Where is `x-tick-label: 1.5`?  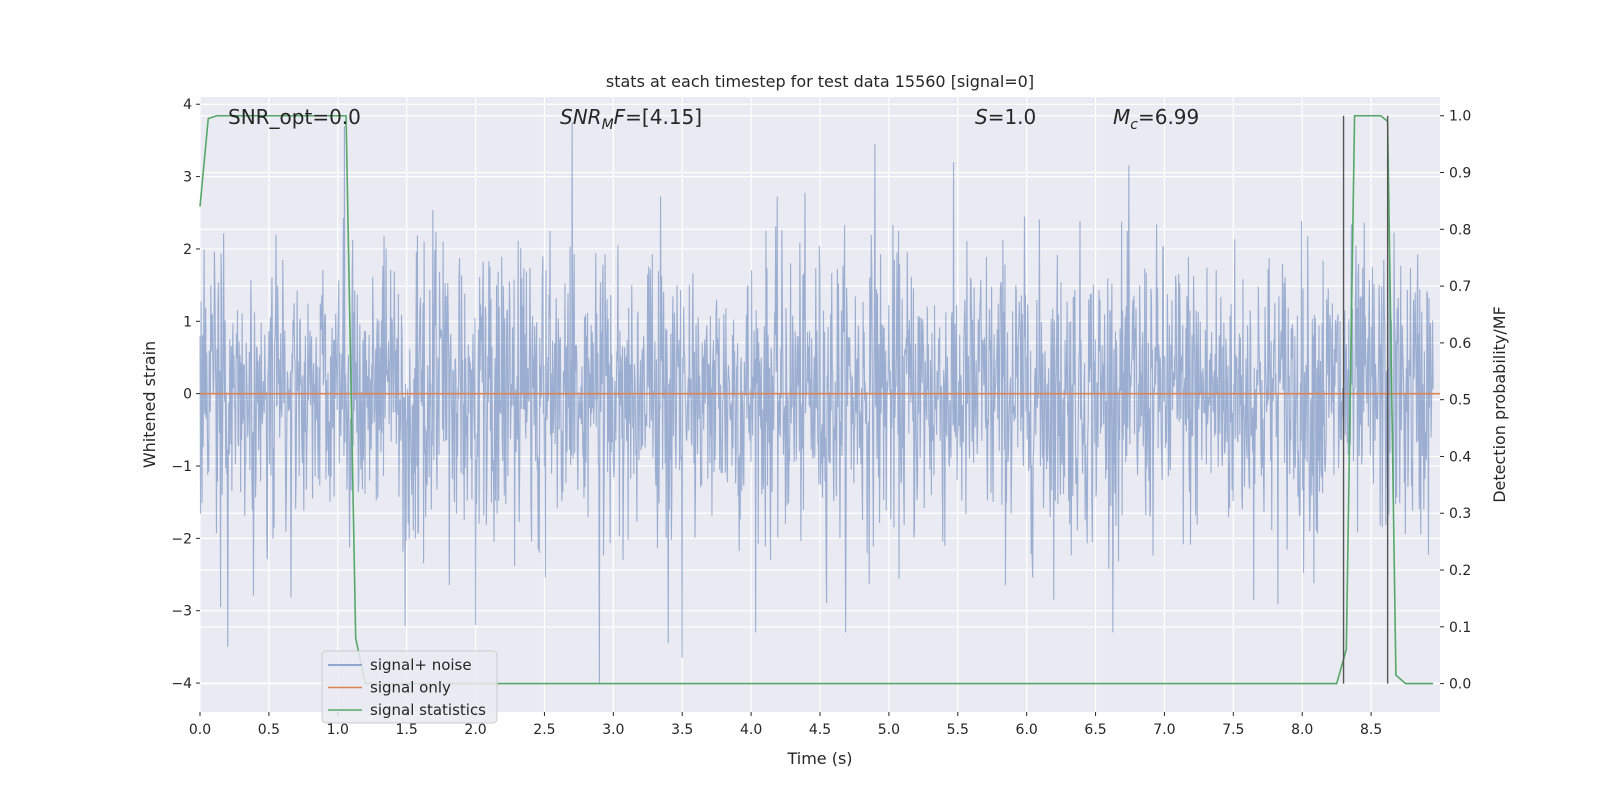 x-tick-label: 1.5 is located at coordinates (407, 730).